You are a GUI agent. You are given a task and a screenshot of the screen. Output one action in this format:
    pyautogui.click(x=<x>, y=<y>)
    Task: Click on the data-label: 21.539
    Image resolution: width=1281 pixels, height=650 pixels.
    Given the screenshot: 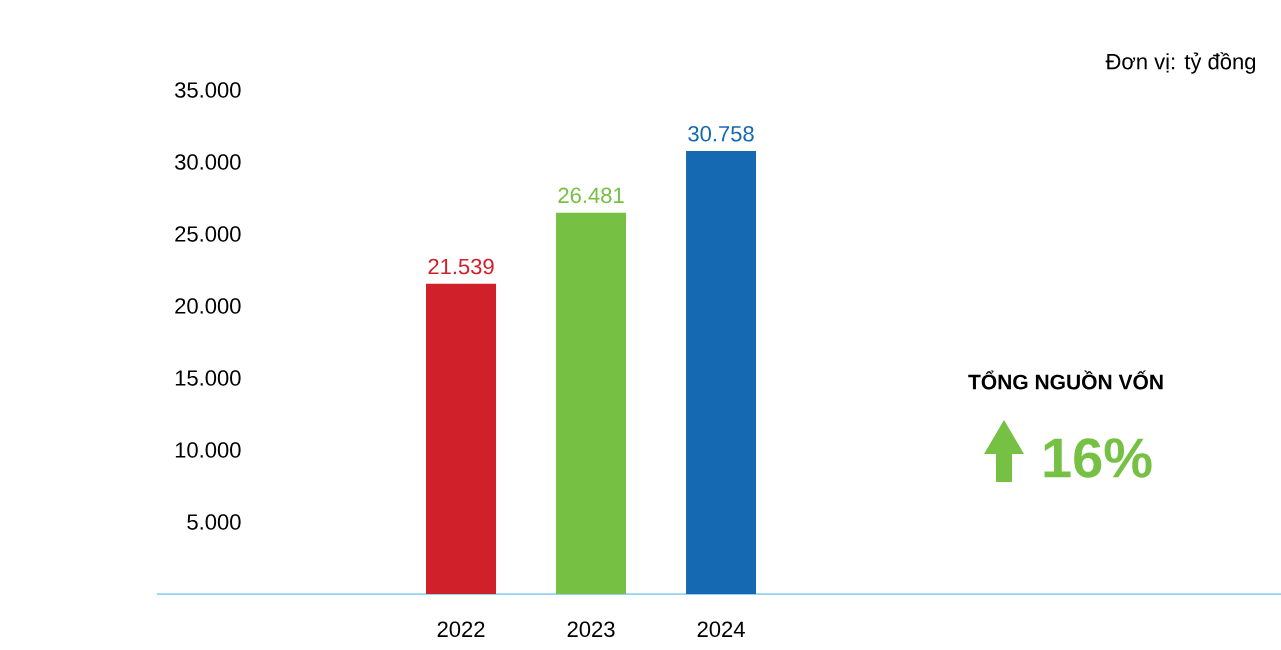 What is the action you would take?
    pyautogui.click(x=461, y=266)
    